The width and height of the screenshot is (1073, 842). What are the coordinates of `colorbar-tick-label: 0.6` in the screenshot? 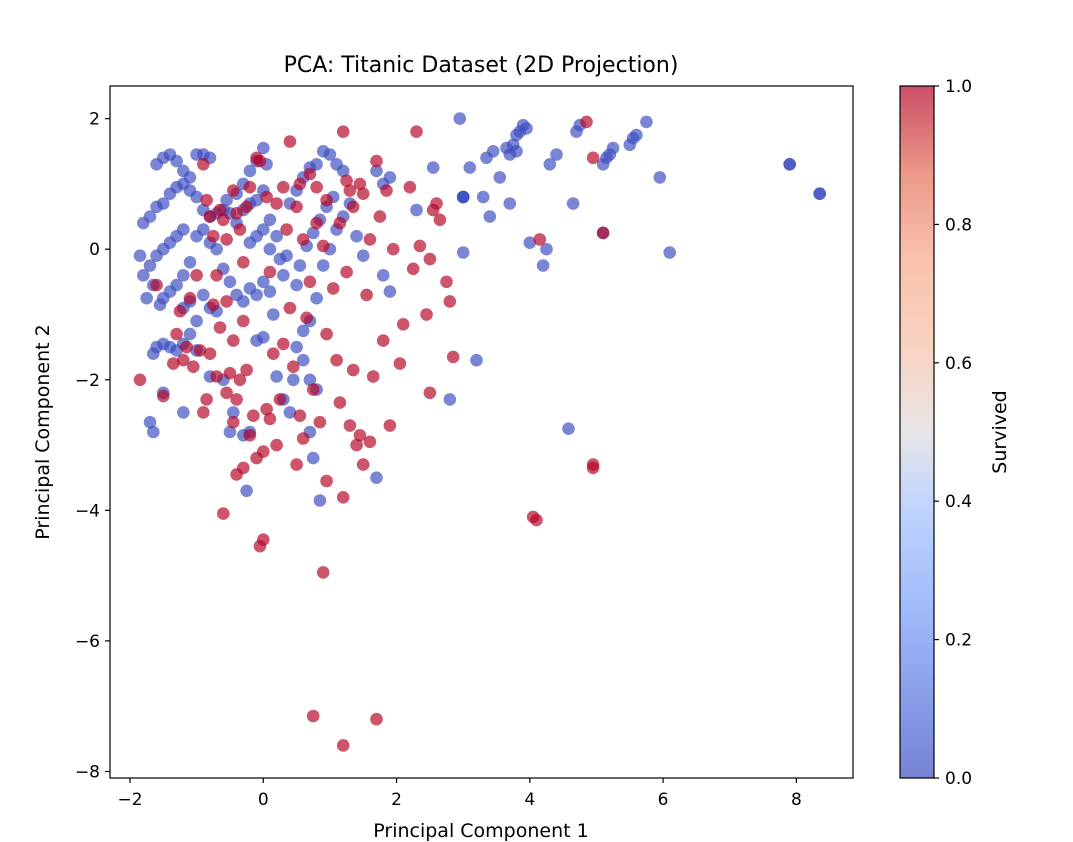 It's located at (958, 364).